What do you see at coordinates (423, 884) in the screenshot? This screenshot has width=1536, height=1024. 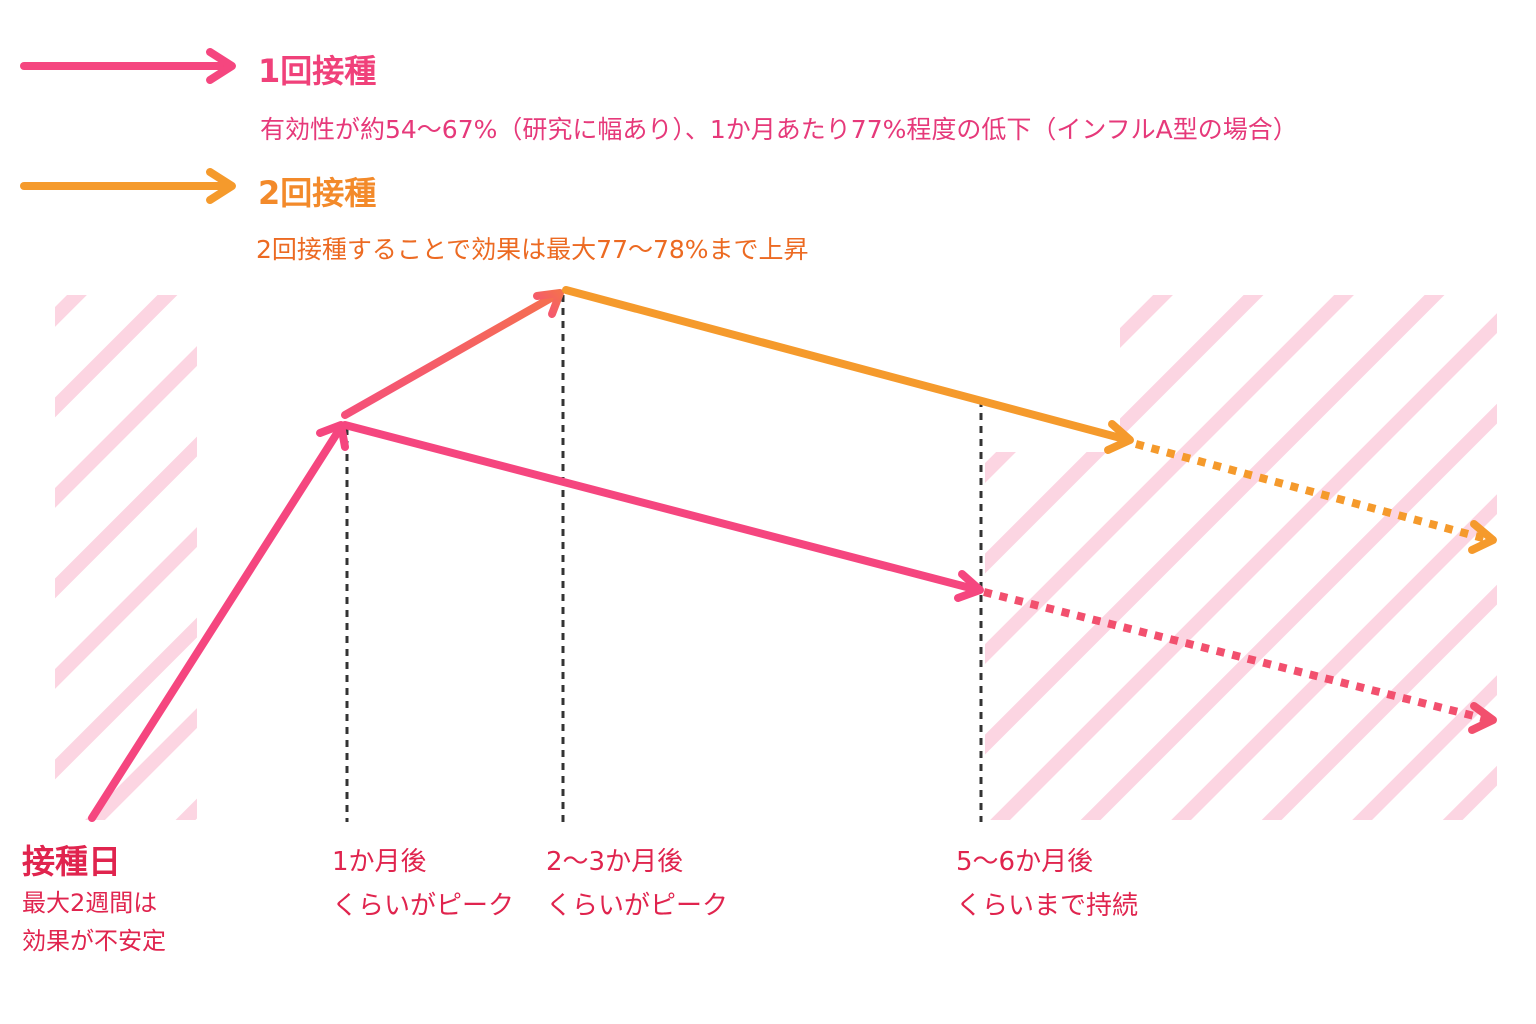 I see `timeline-label-1-month: 1か月後 くらいがピーク` at bounding box center [423, 884].